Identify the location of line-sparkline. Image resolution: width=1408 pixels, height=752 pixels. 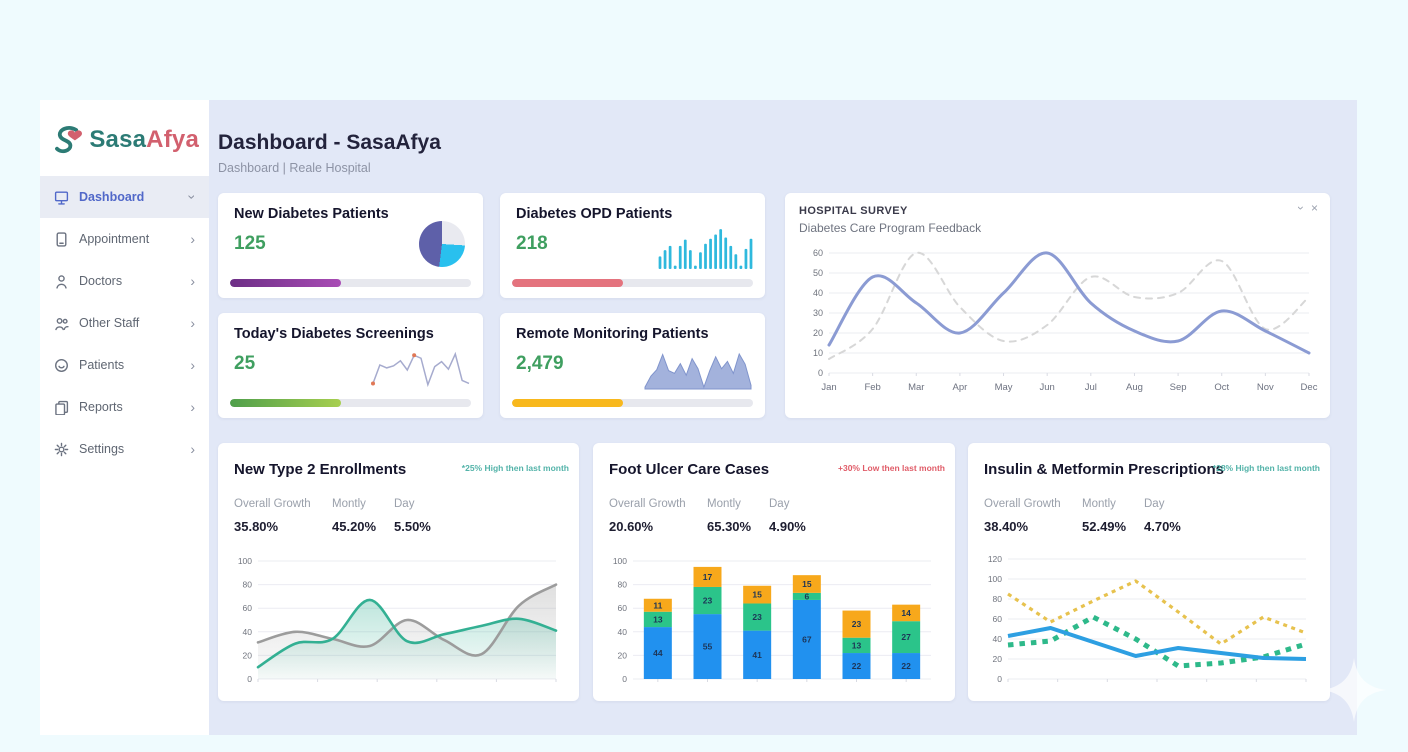
(421, 371).